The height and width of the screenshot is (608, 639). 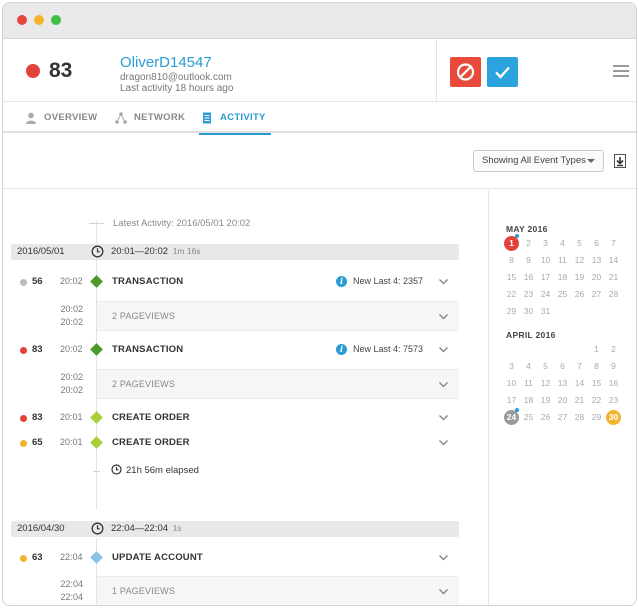 What do you see at coordinates (235, 252) in the screenshot?
I see `day-header: 2016/05/01 20:01—20:02 1m 16s` at bounding box center [235, 252].